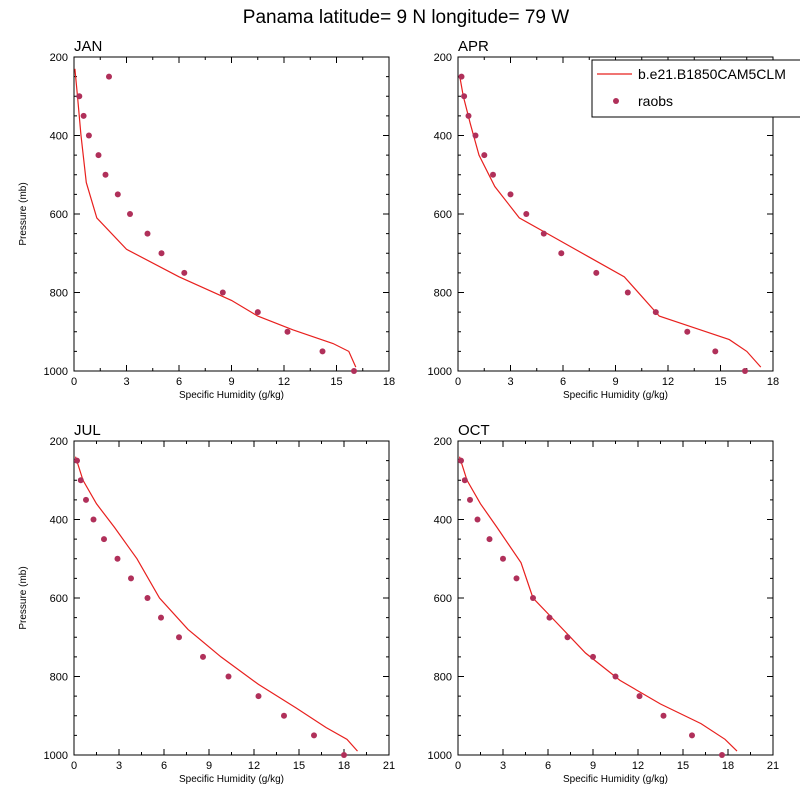 Image resolution: width=800 pixels, height=800 pixels. Describe the element at coordinates (695, 88) in the screenshot. I see `legend: b.e21.B1850CAM5CLM raobs` at that location.